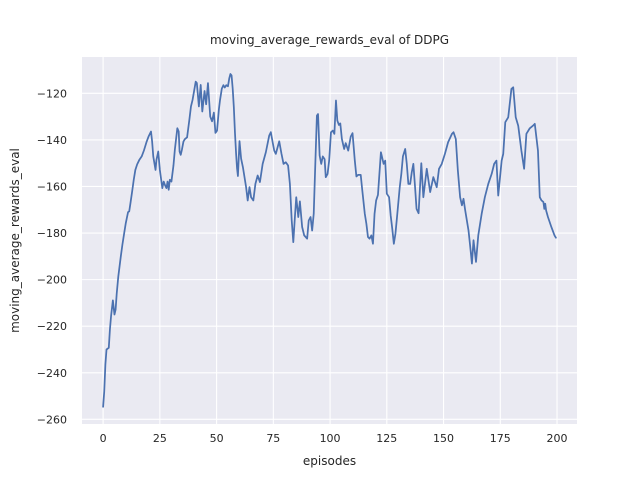 The height and width of the screenshot is (480, 640). Describe the element at coordinates (52, 140) in the screenshot. I see `y-tick-label: −140` at that location.